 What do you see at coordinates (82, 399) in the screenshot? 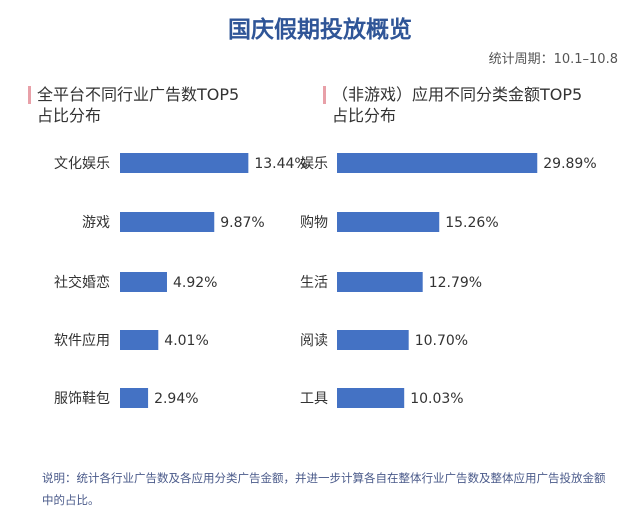
I see `category-label: 服饰鞋包` at bounding box center [82, 399].